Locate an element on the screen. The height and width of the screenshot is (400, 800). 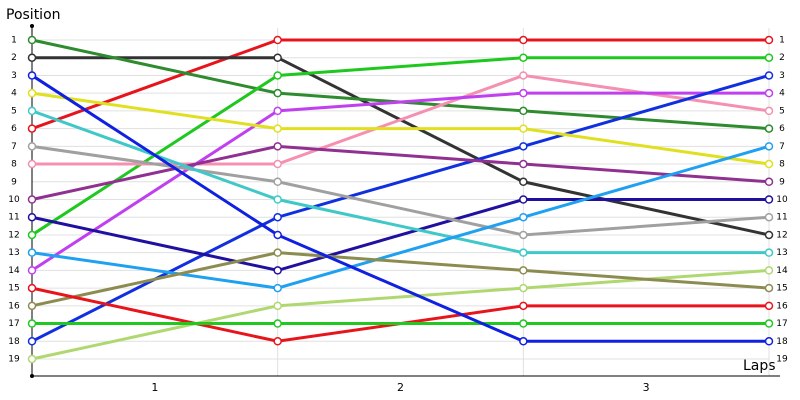
y-tick-label-right: 3 is located at coordinates (782, 76).